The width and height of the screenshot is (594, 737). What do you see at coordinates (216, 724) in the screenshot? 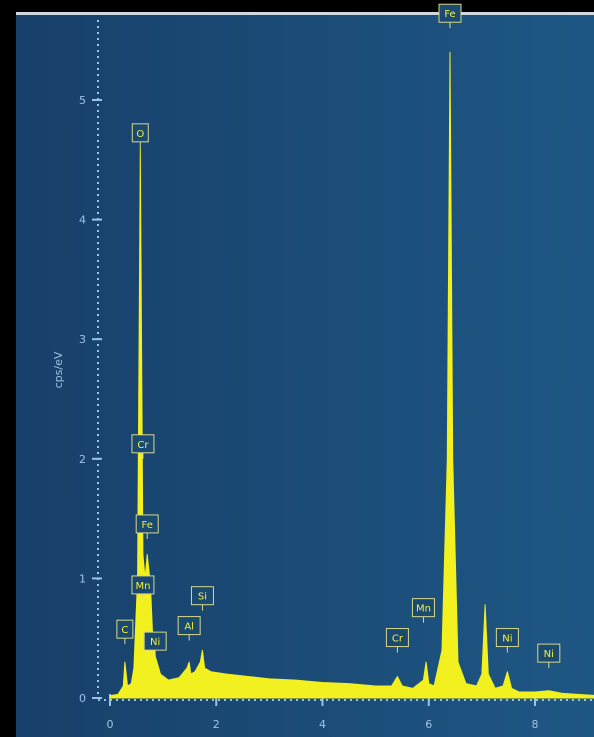
I see `x-tick-label: 2` at bounding box center [216, 724].